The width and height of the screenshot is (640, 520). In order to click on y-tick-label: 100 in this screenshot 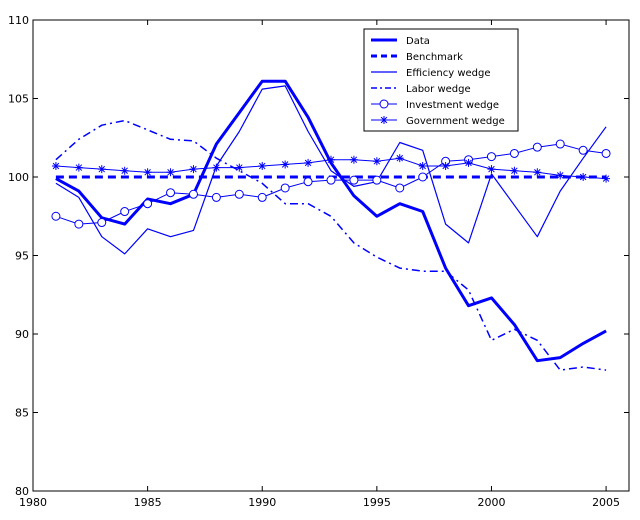, I will do `click(18, 177)`.